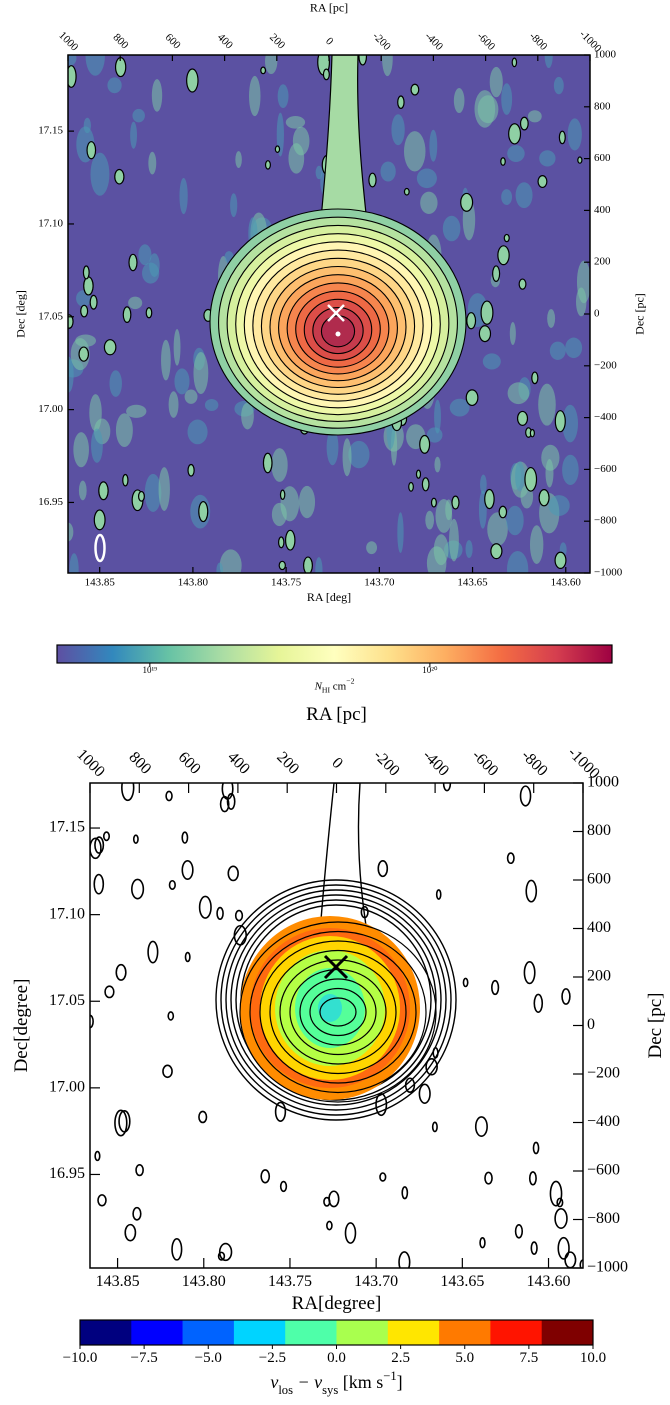 This screenshot has width=670, height=1405. What do you see at coordinates (330, 1008) in the screenshot?
I see `velocity-blob` at bounding box center [330, 1008].